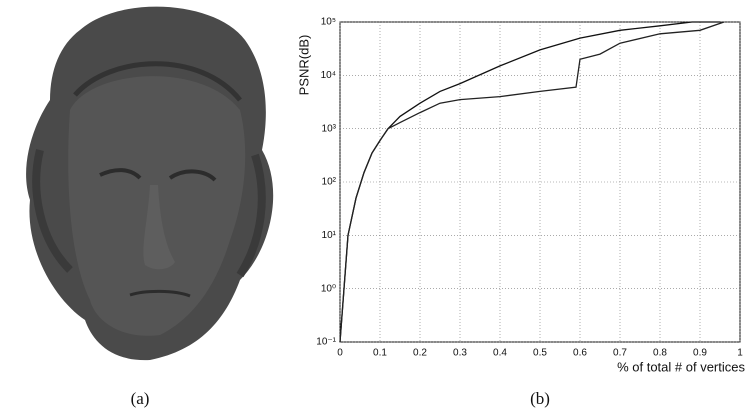  What do you see at coordinates (328, 22) in the screenshot?
I see `y-tick-label: 10⁵` at bounding box center [328, 22].